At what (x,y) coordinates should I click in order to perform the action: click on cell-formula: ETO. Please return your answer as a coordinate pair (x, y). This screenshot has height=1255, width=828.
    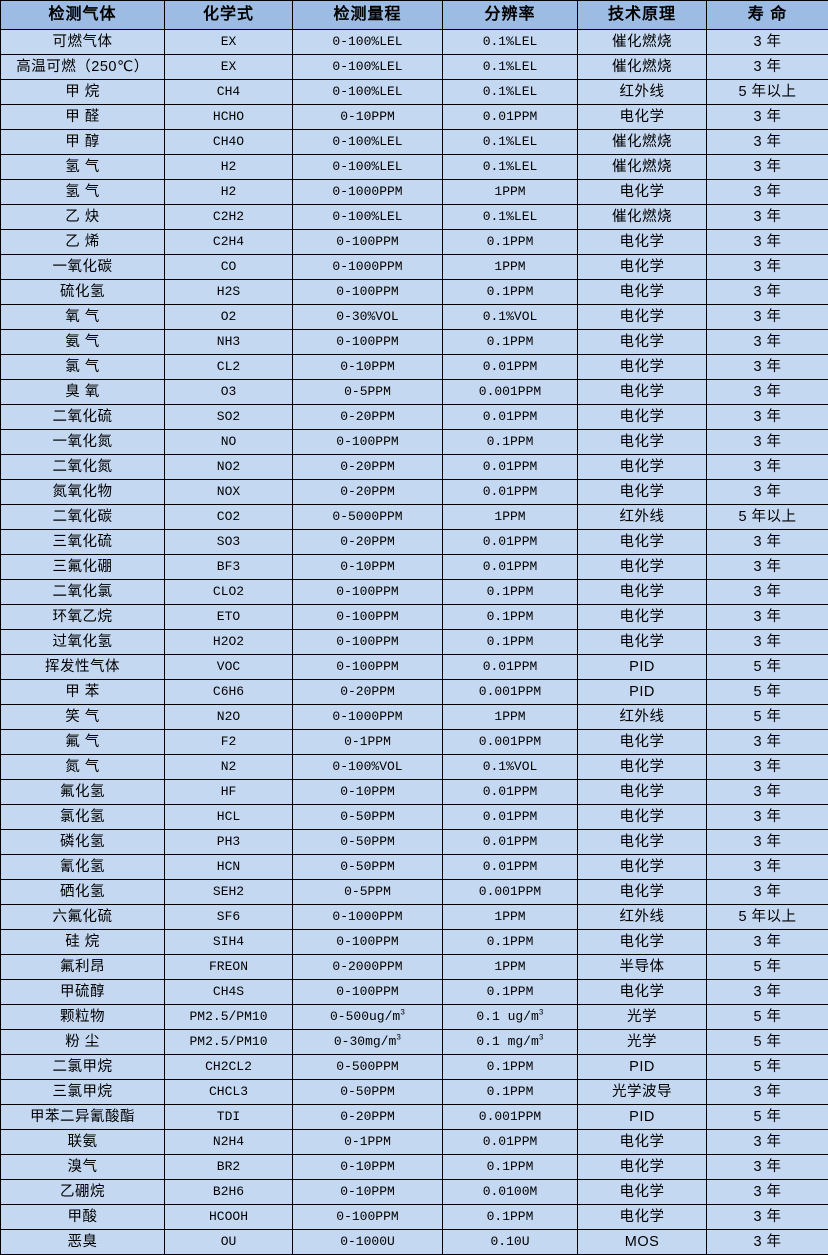
    Looking at the image, I should click on (229, 617).